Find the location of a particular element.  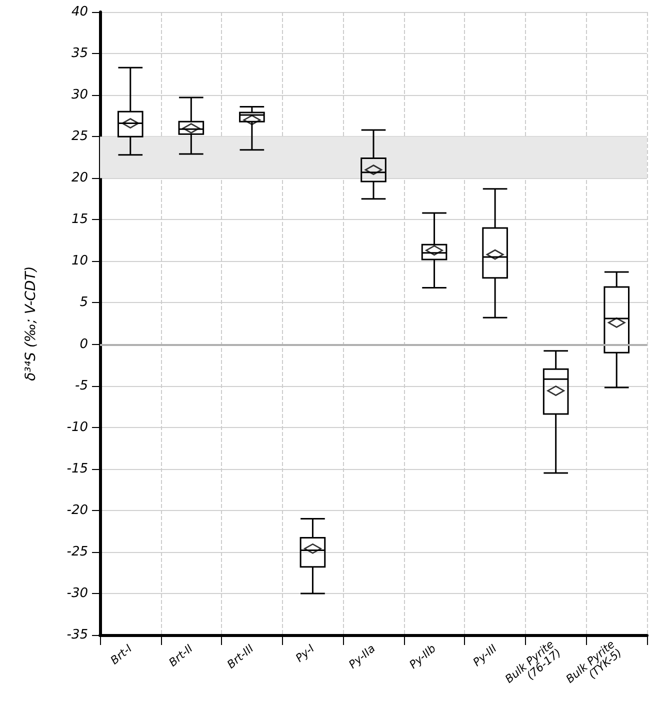

y-tick-label: 0 is located at coordinates (84, 344).